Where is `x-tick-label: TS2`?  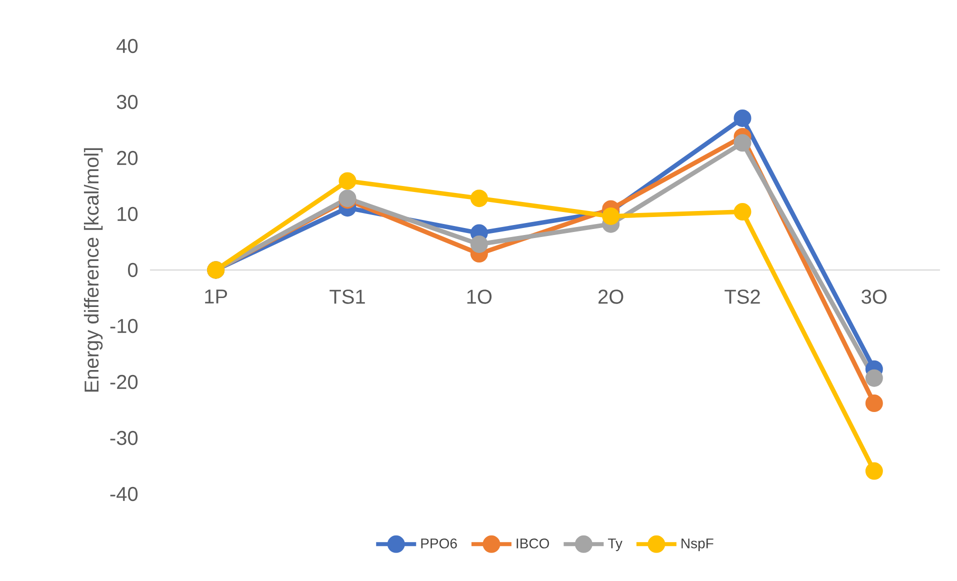
x-tick-label: TS2 is located at coordinates (742, 297).